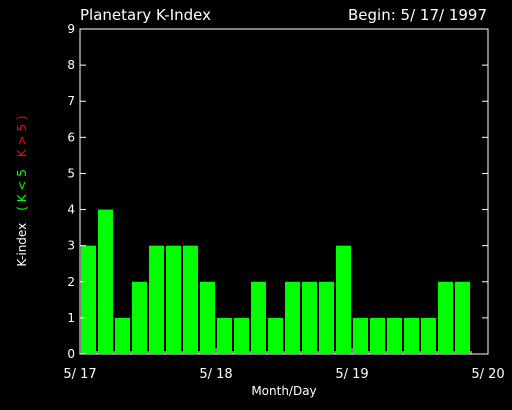  What do you see at coordinates (215, 374) in the screenshot?
I see `x-tick-label-1: 5/ 18` at bounding box center [215, 374].